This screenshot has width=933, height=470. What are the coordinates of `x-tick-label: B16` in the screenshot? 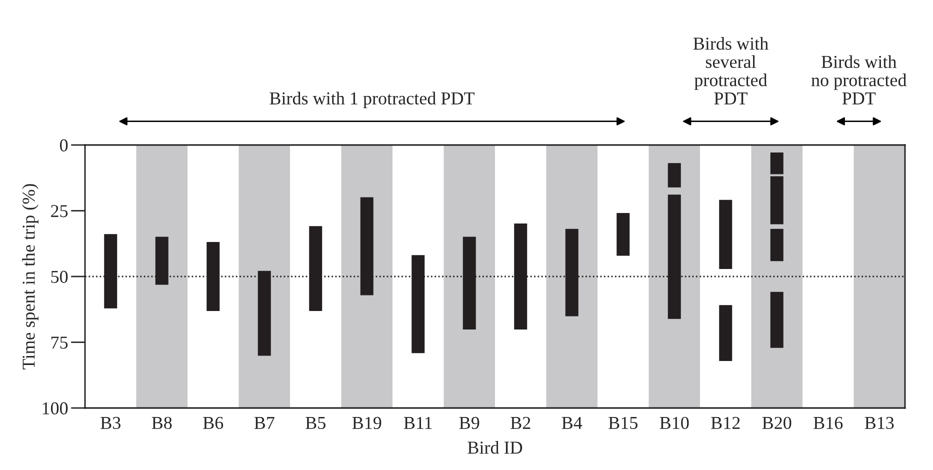 It's located at (828, 423).